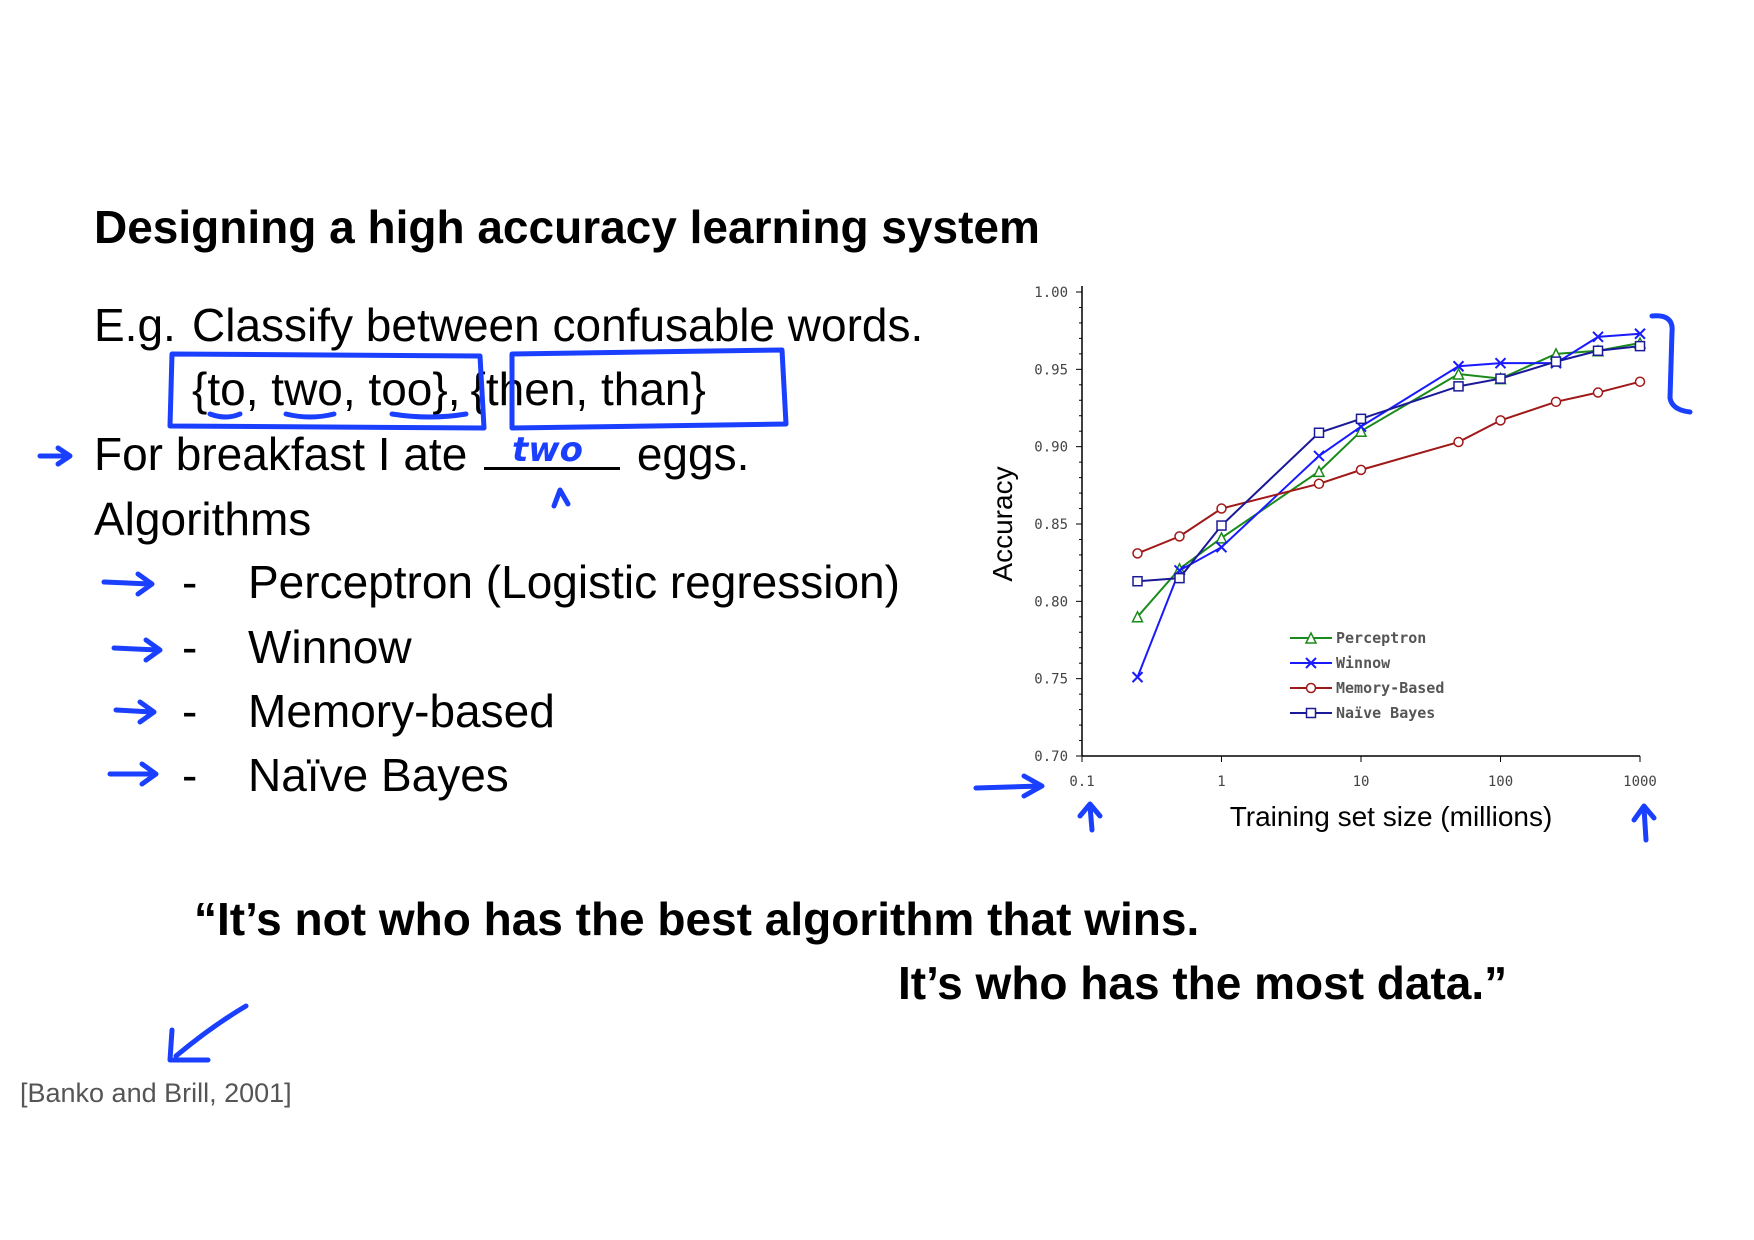 This screenshot has height=1240, width=1754. Describe the element at coordinates (55, 456) in the screenshot. I see `arrow-sentence-icon` at that location.